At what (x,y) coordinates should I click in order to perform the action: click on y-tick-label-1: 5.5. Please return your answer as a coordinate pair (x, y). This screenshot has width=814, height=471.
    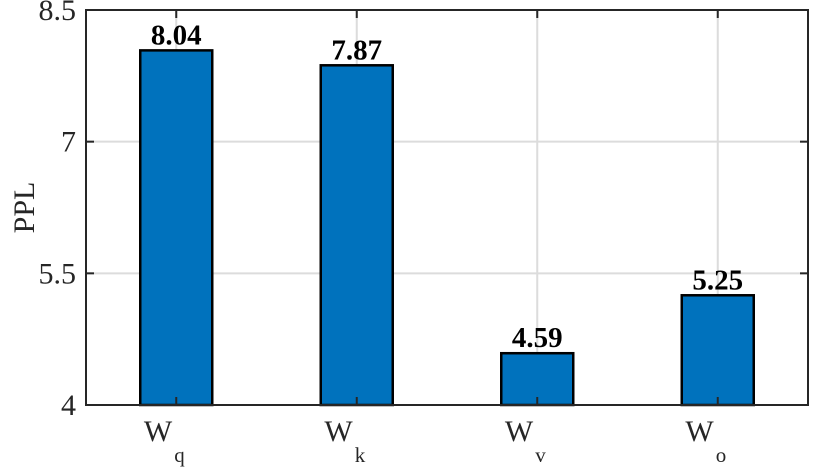
    Looking at the image, I should click on (58, 273).